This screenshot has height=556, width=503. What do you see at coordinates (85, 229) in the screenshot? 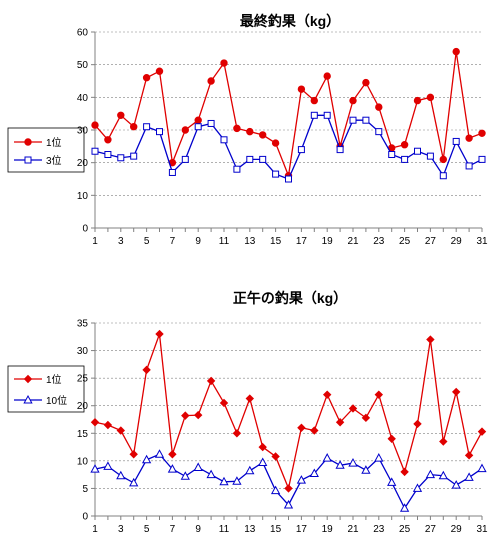
I see `y-tick-label: 0` at bounding box center [85, 229].